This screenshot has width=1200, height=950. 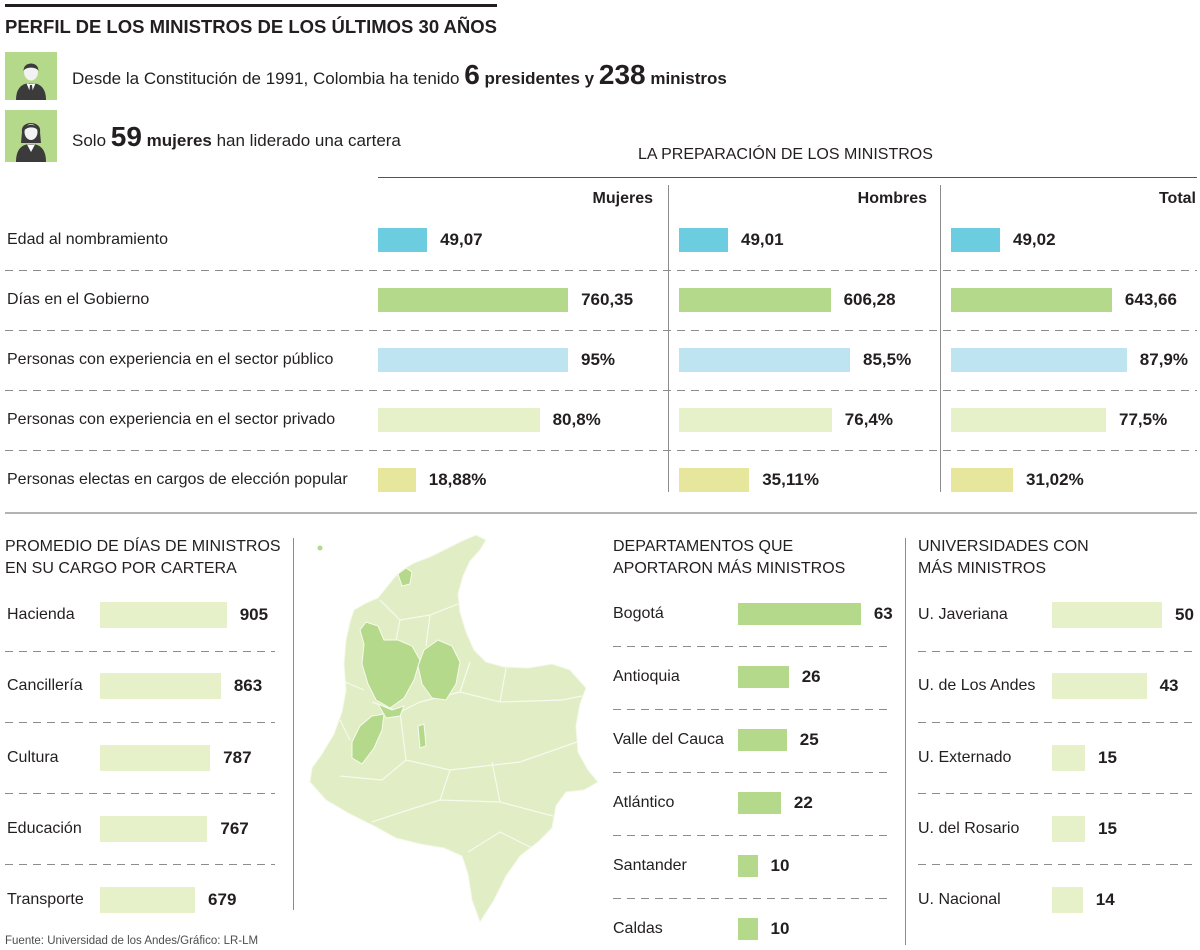 What do you see at coordinates (1184, 614) in the screenshot?
I see `bar-value-label: 50` at bounding box center [1184, 614].